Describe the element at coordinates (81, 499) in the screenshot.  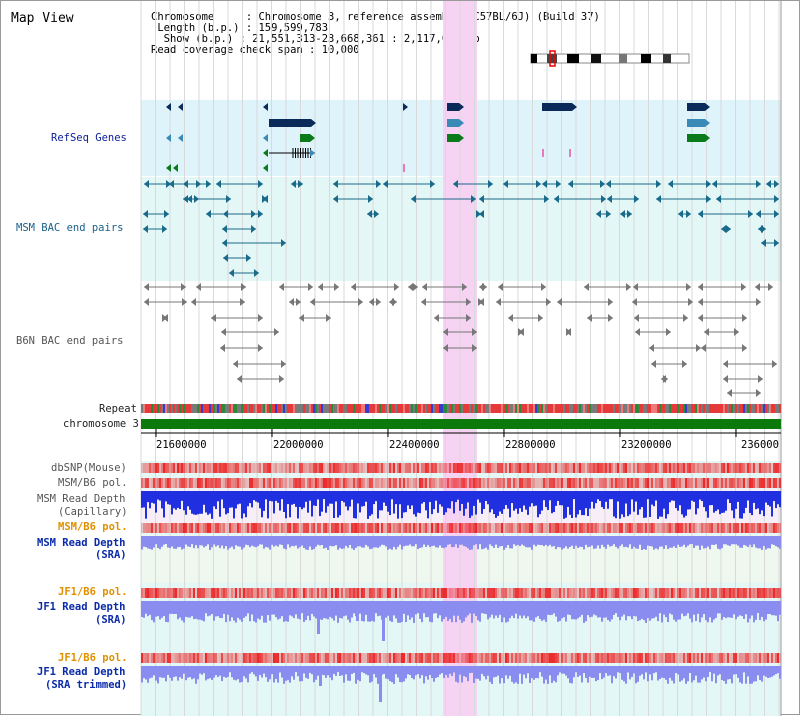
I see `track-label-msm-depth-cap: MSM Read Depth` at that location.